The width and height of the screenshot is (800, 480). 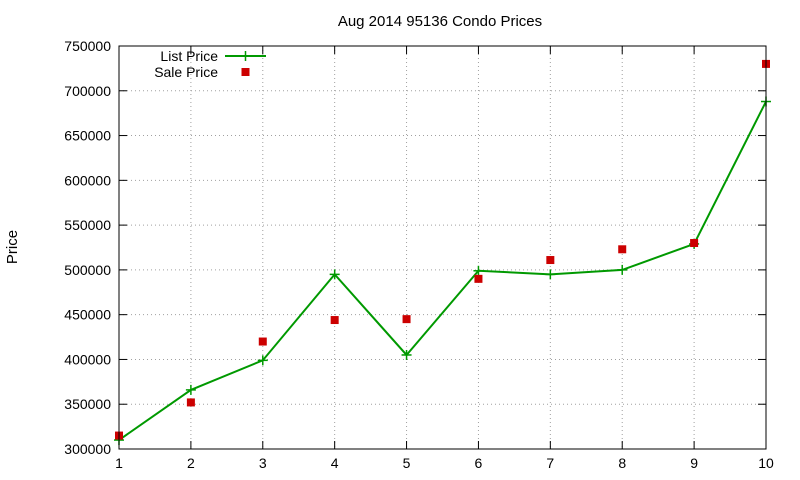 I want to click on y-tick-label: 500000, so click(x=87, y=270).